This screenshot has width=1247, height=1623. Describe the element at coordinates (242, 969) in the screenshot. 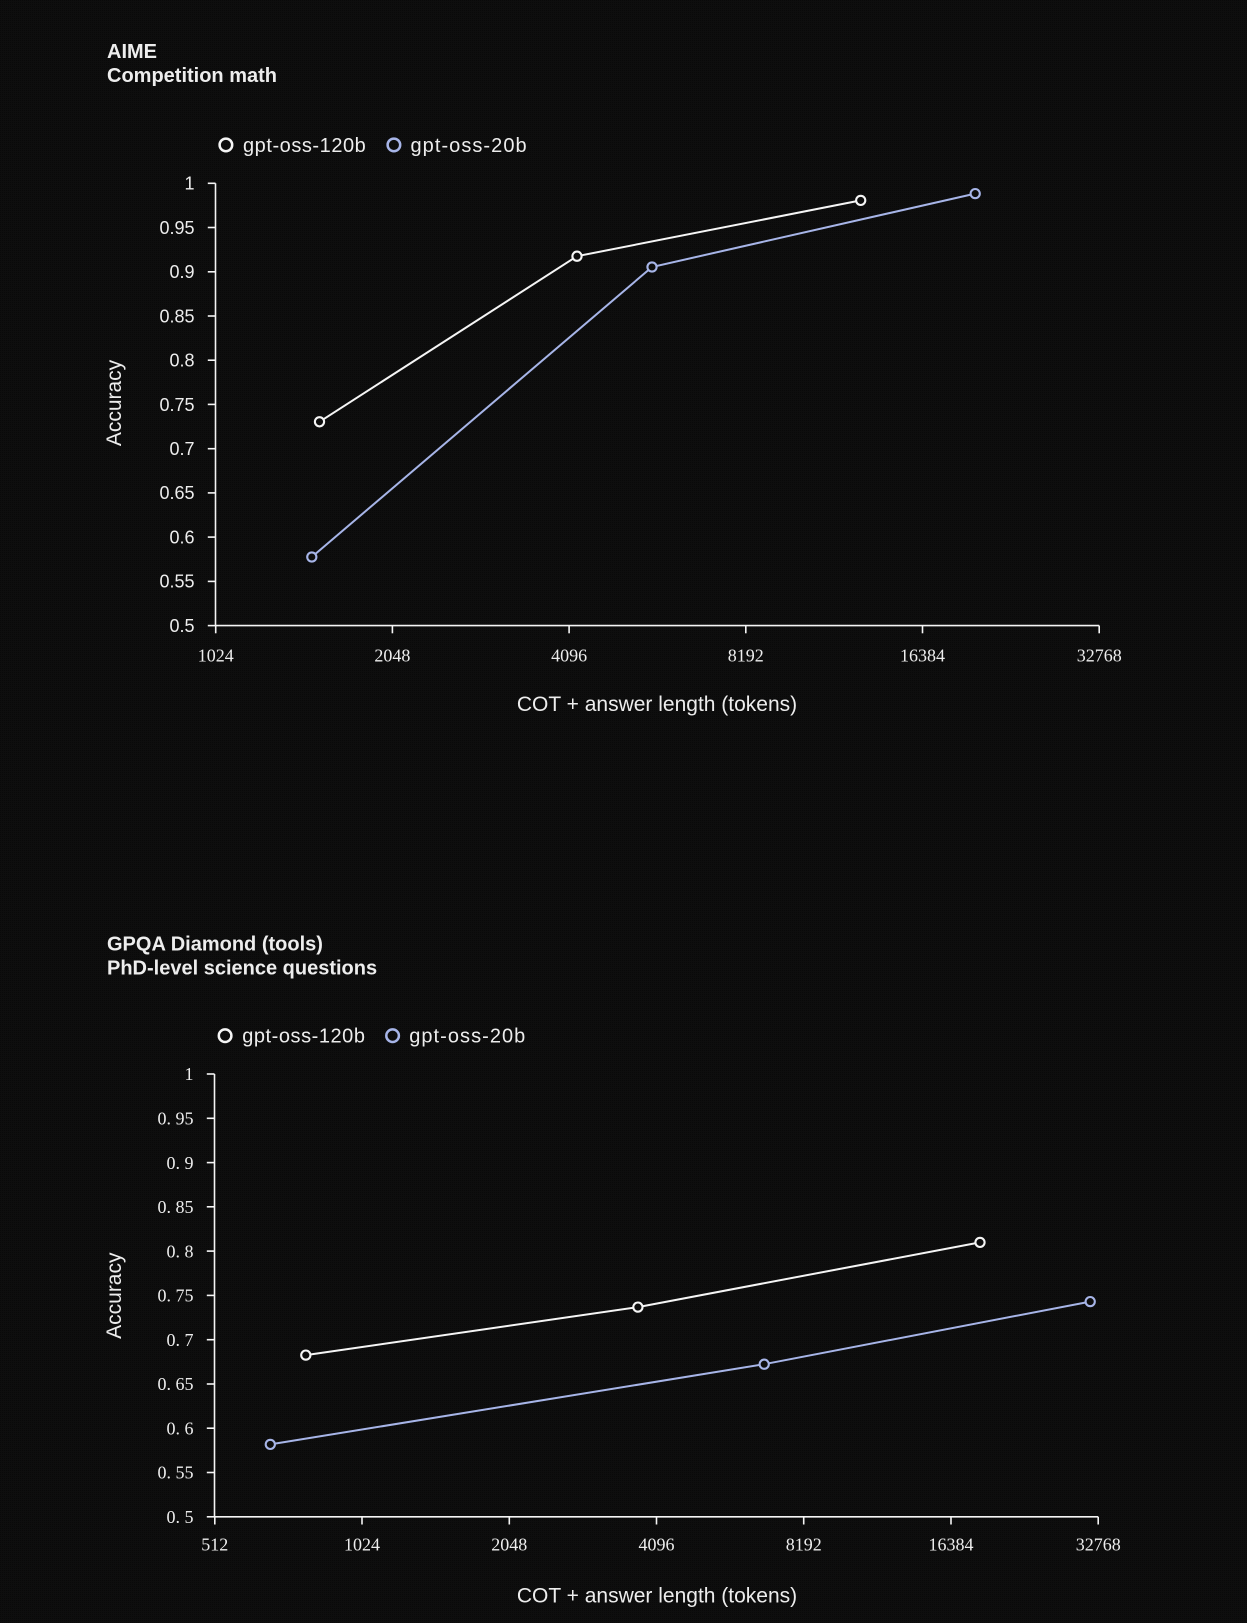

I see `svg-text: PhD-level science questions` at that location.